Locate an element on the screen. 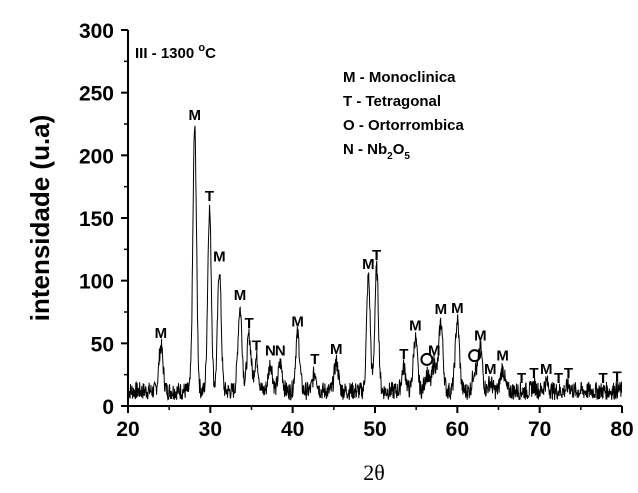  y-tick-label: 200 is located at coordinates (96, 156).